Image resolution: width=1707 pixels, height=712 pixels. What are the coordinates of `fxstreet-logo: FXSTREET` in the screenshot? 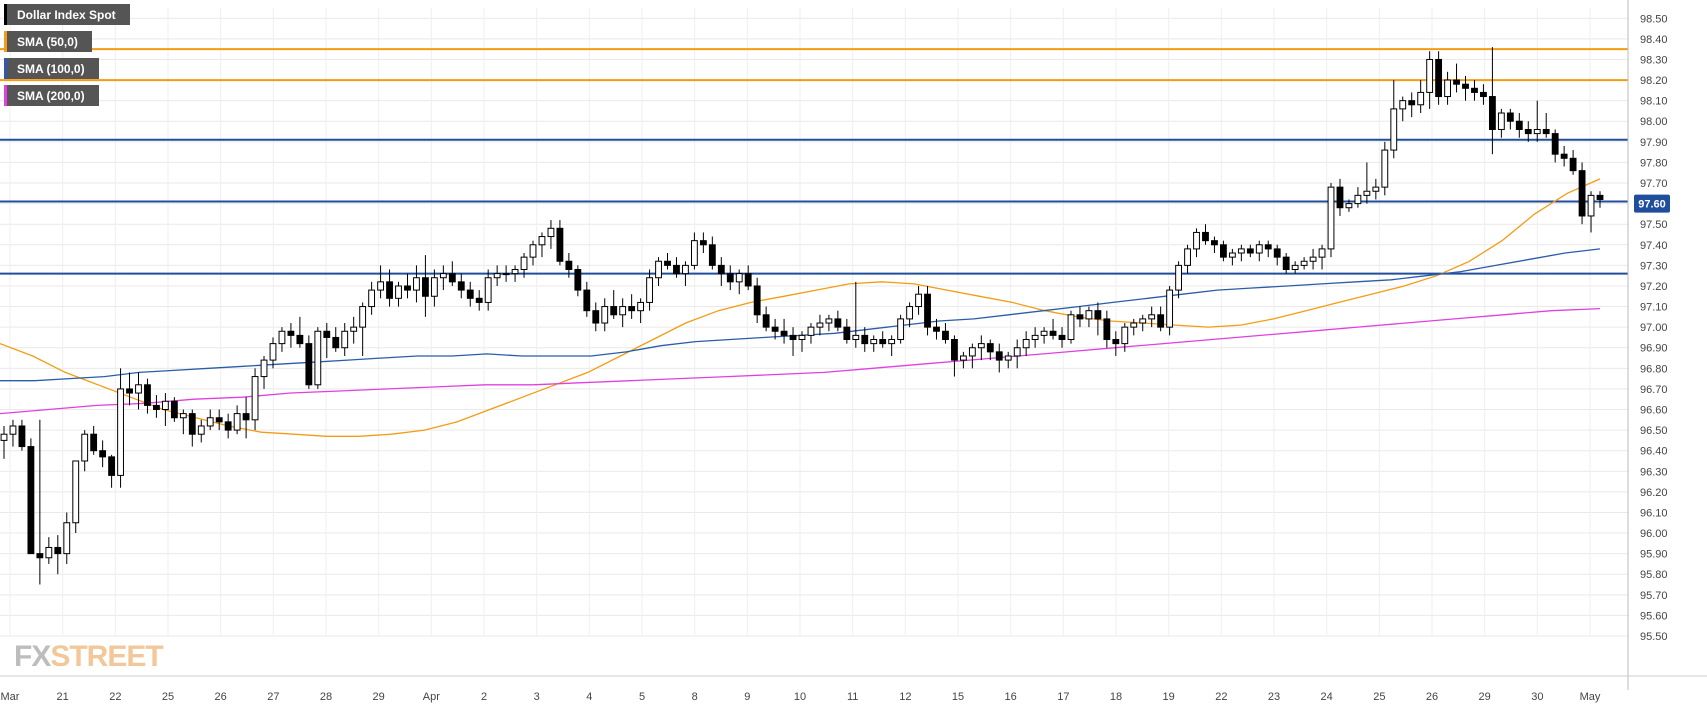 It's located at (89, 657).